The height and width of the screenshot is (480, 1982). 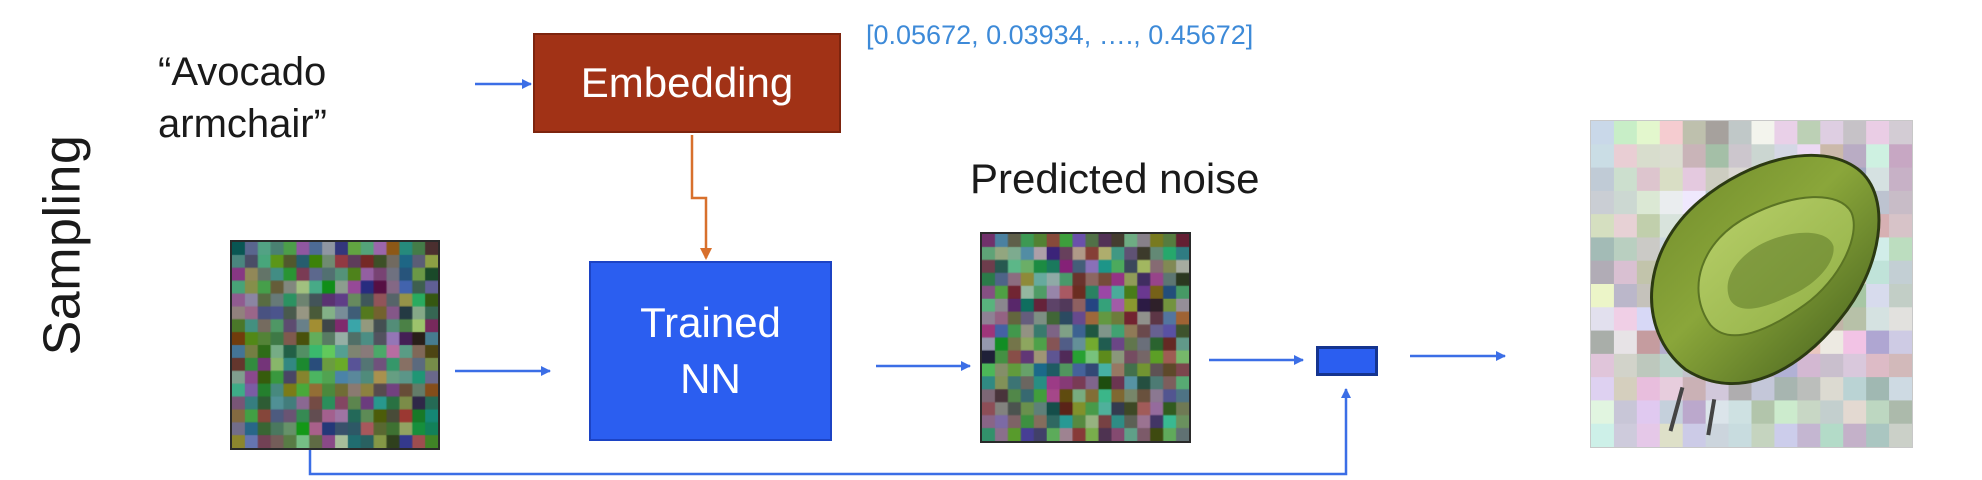 I want to click on subtract-operation-box, so click(x=1347, y=361).